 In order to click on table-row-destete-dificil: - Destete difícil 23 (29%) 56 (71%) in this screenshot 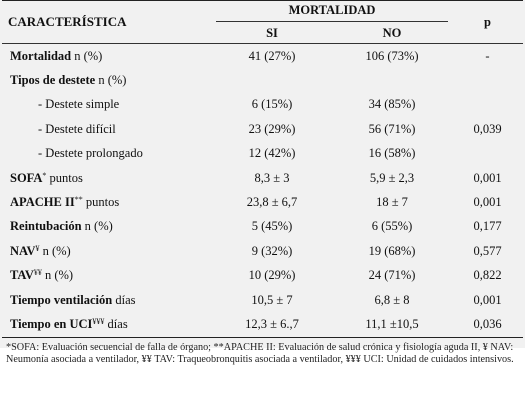, I will do `click(262, 129)`.